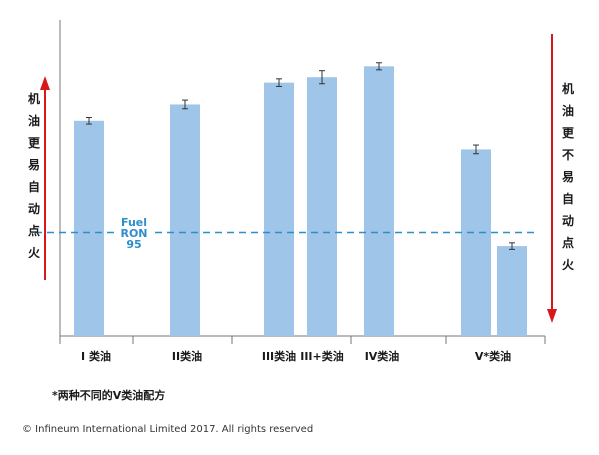  Describe the element at coordinates (187, 356) in the screenshot. I see `category-label: II类油` at that location.